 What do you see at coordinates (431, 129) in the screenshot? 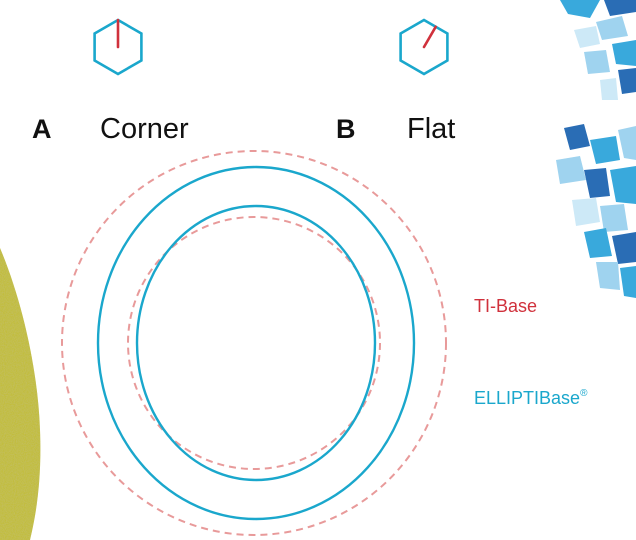
I see `label-flat: Flat` at bounding box center [431, 129].